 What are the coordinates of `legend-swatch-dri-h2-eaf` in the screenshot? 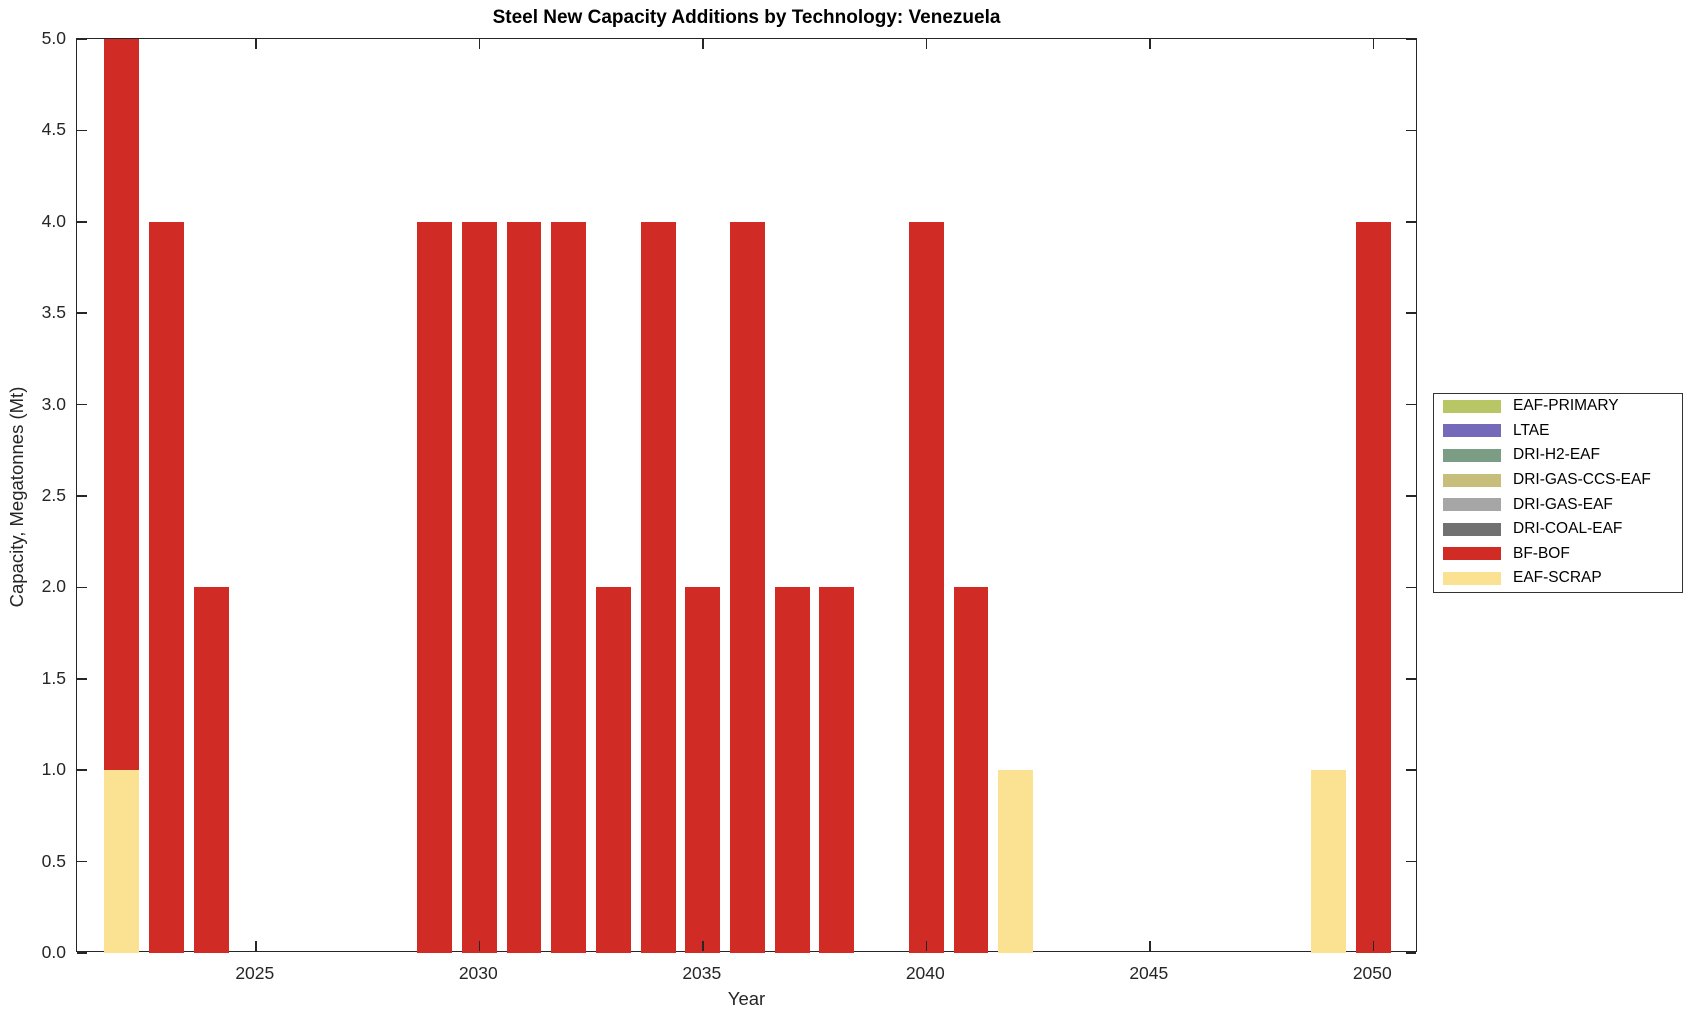 It's located at (1472, 455).